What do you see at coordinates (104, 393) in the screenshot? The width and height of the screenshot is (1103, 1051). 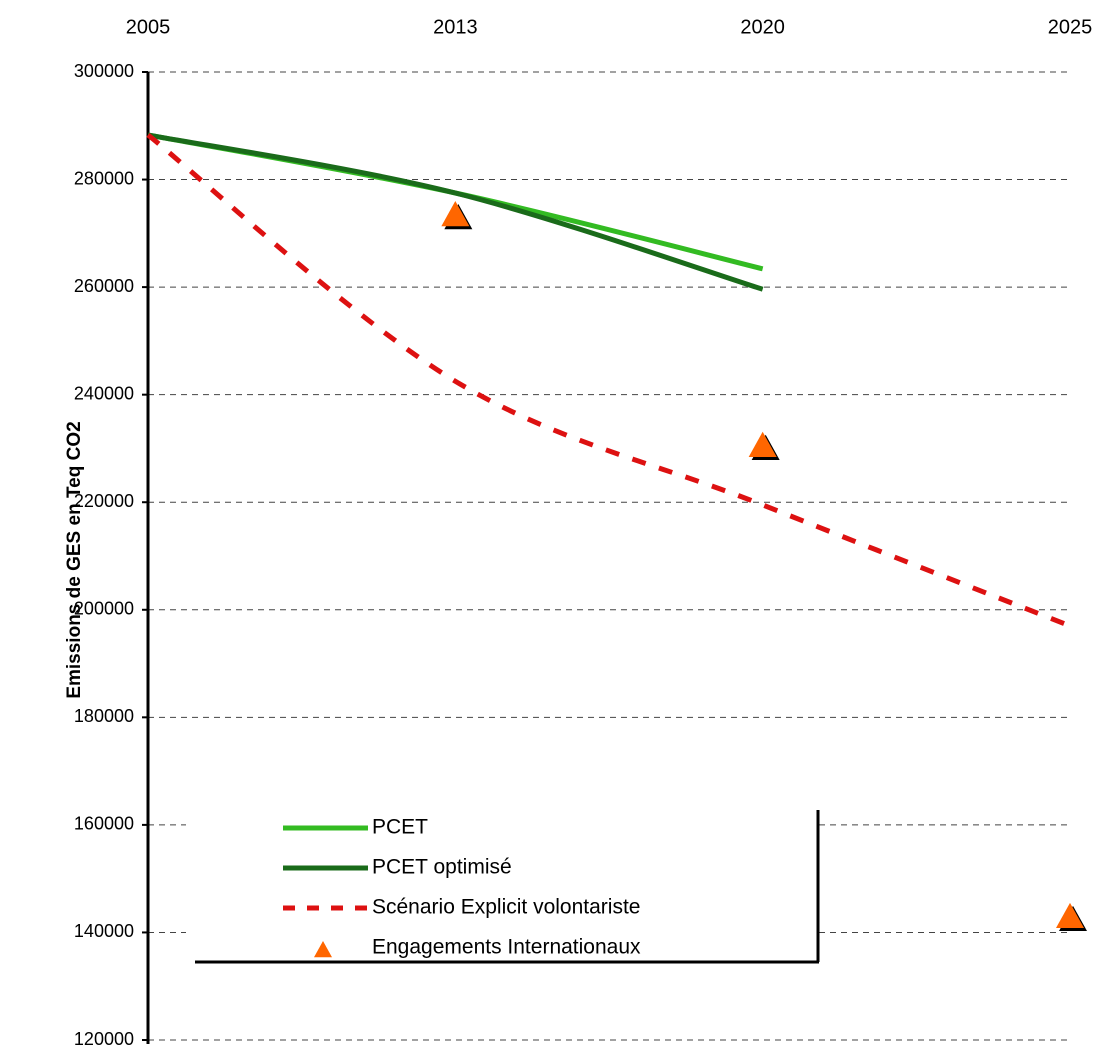 I see `y-tick-label: 240000` at bounding box center [104, 393].